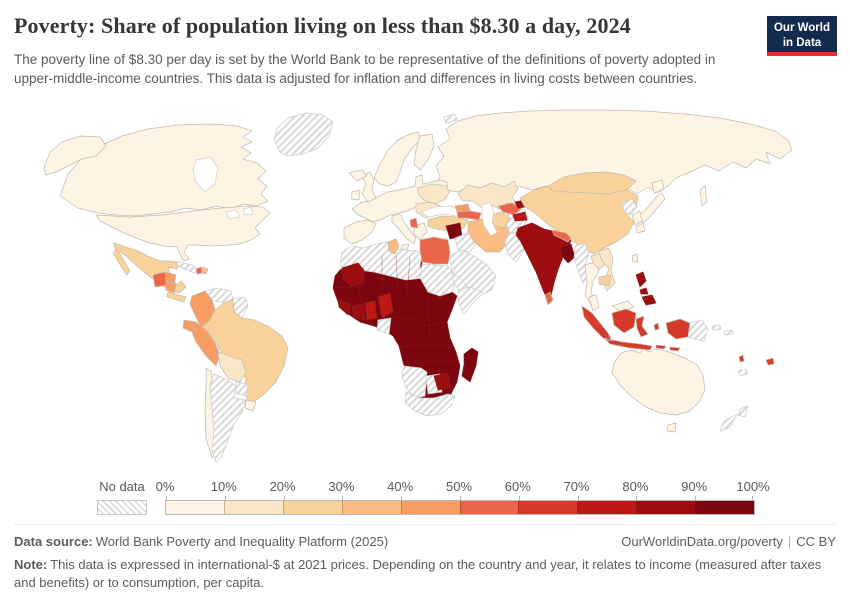 This screenshot has height=600, width=850. I want to click on country-vanuatu-fiji: Vanuatu & Fiji, so click(756, 360).